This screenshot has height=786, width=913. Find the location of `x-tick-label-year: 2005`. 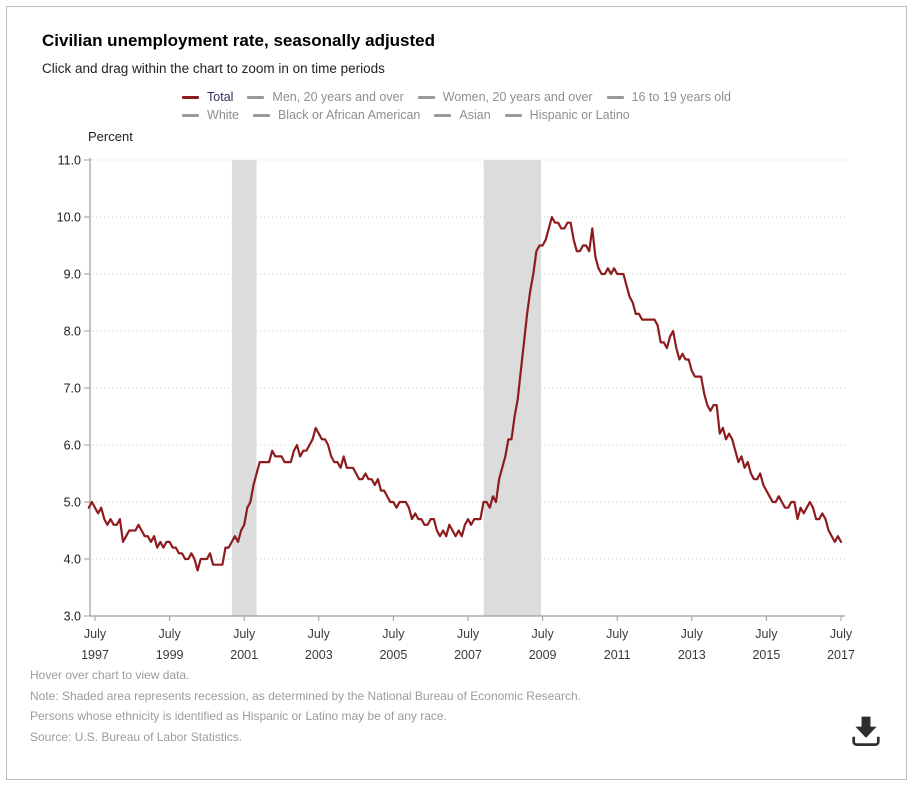

x-tick-label-year: 2005 is located at coordinates (393, 655).